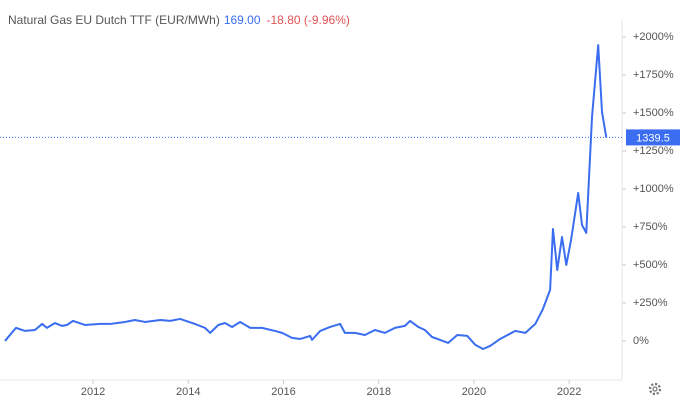 The width and height of the screenshot is (686, 408). What do you see at coordinates (641, 341) in the screenshot?
I see `y-tick-label: 0%` at bounding box center [641, 341].